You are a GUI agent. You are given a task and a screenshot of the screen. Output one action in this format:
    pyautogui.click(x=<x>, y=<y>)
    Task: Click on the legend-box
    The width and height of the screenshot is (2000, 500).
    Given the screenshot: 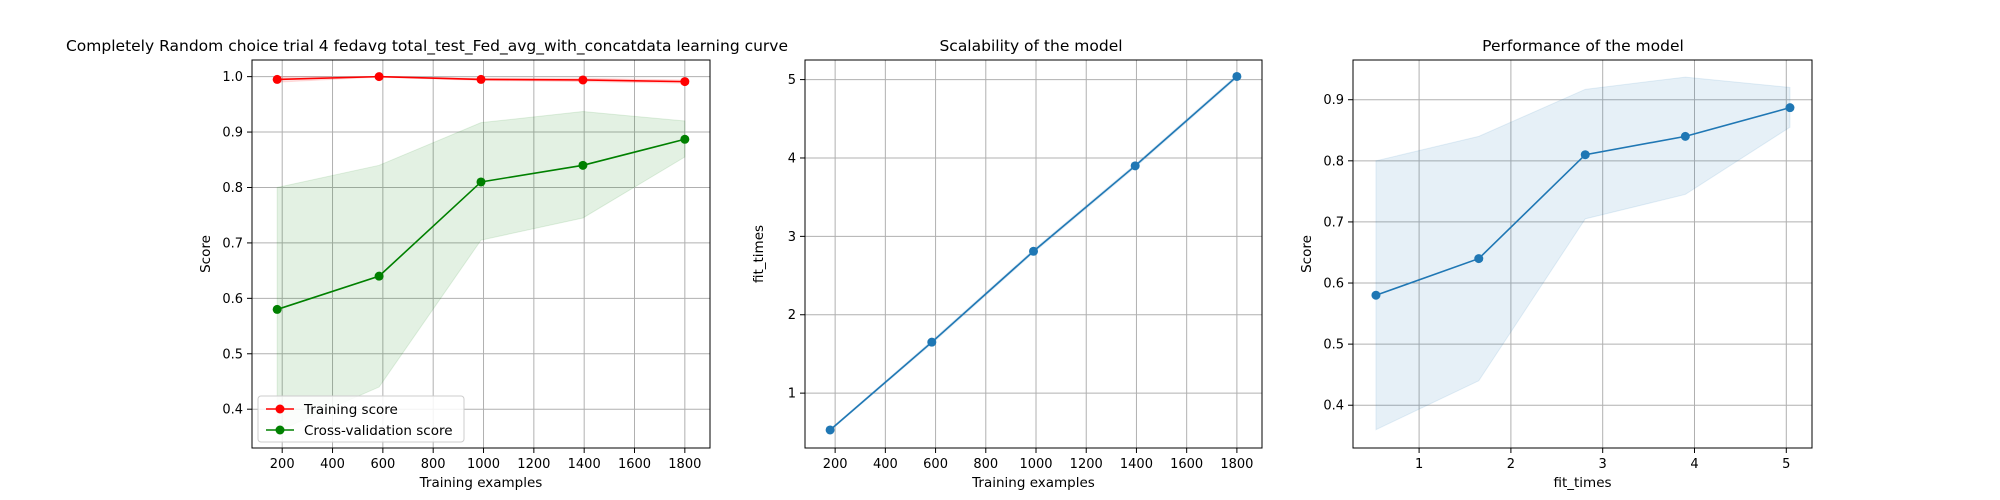 What is the action you would take?
    pyautogui.click(x=361, y=419)
    